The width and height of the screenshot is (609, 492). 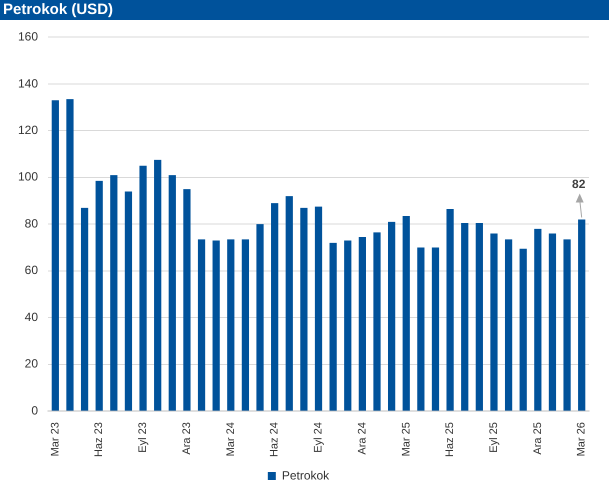 I want to click on x-tick-label: Mar 25, so click(x=406, y=439).